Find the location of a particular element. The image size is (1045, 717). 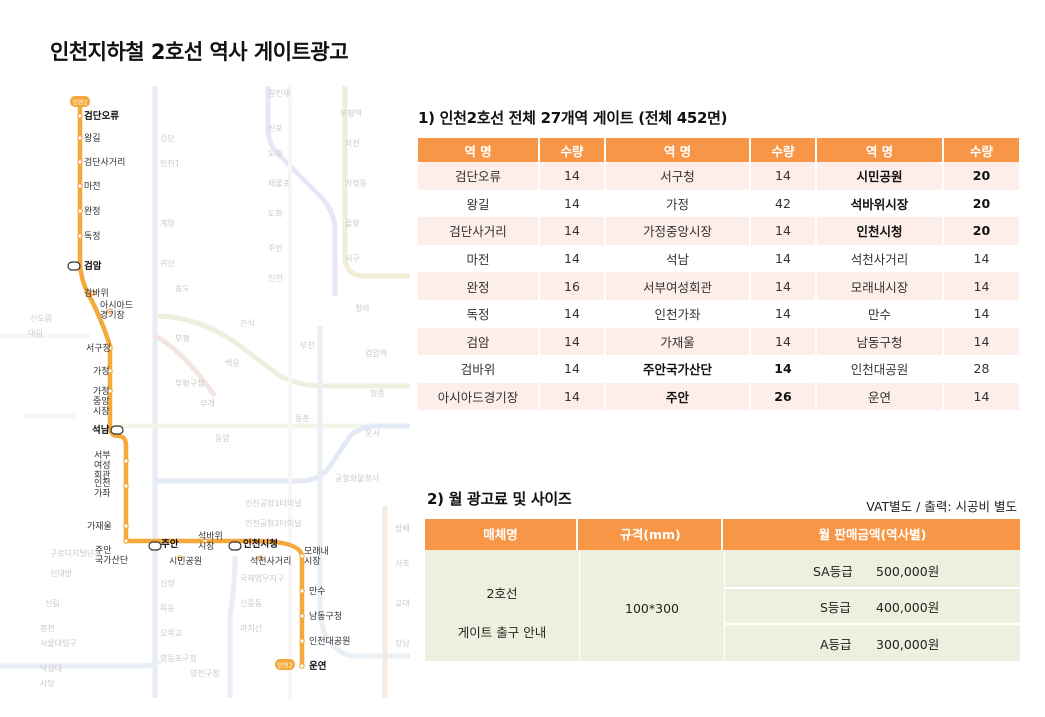

background-station-label: 도화 is located at coordinates (275, 213).